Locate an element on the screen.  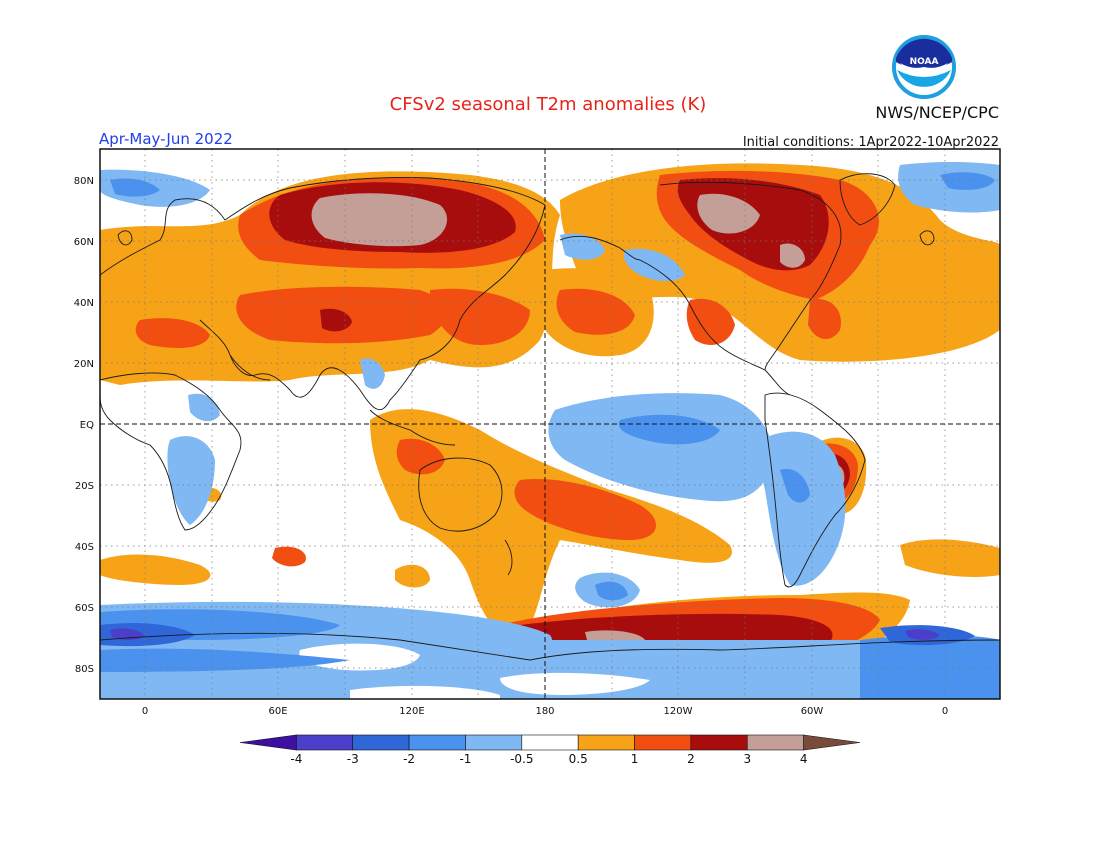
colorbar-arrow-high is located at coordinates (832, 742).